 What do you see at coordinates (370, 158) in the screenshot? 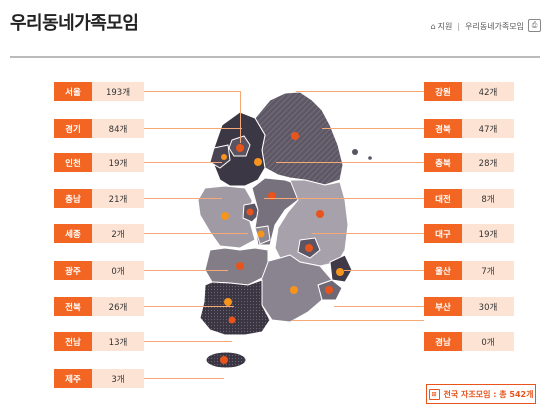
I see `map-island-dokdo` at bounding box center [370, 158].